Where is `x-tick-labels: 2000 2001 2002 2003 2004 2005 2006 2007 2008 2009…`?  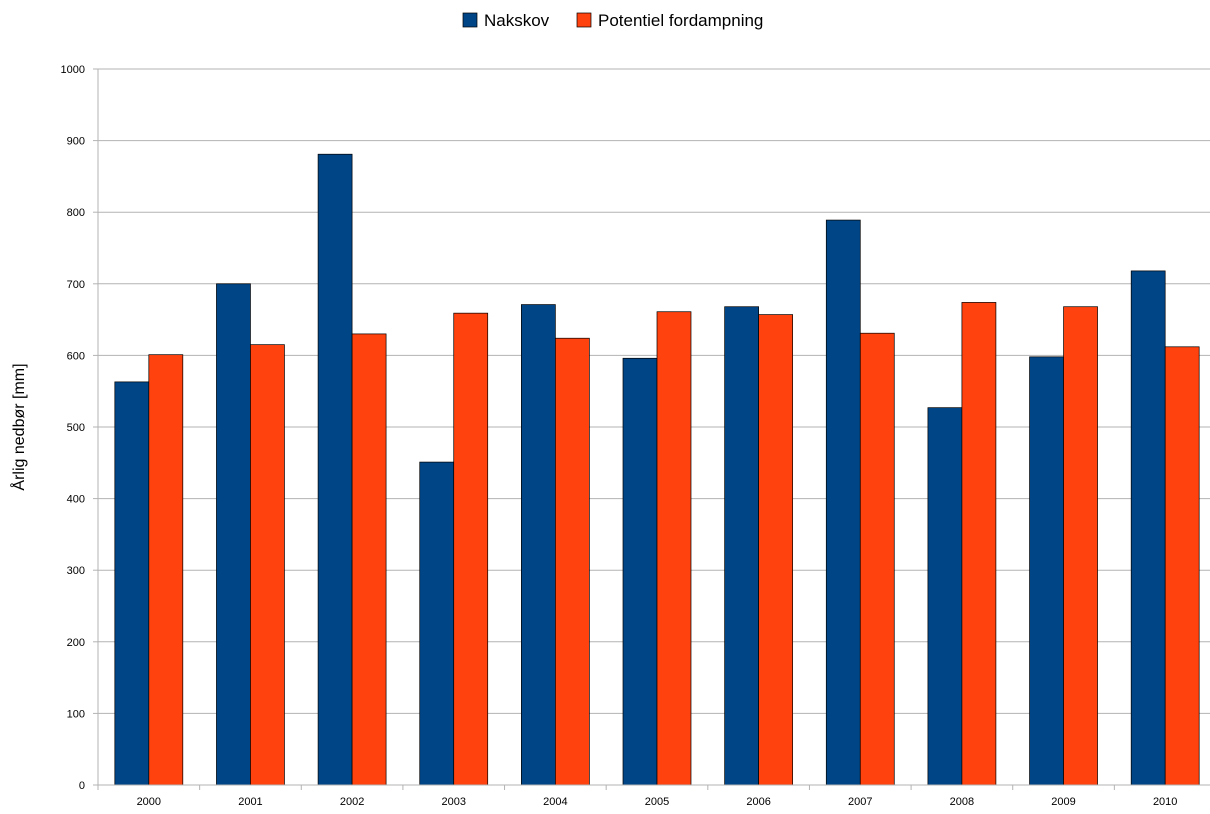
x-tick-labels: 2000 2001 2002 2003 2004 2005 2006 2007 2008 2009… is located at coordinates (637, 796).